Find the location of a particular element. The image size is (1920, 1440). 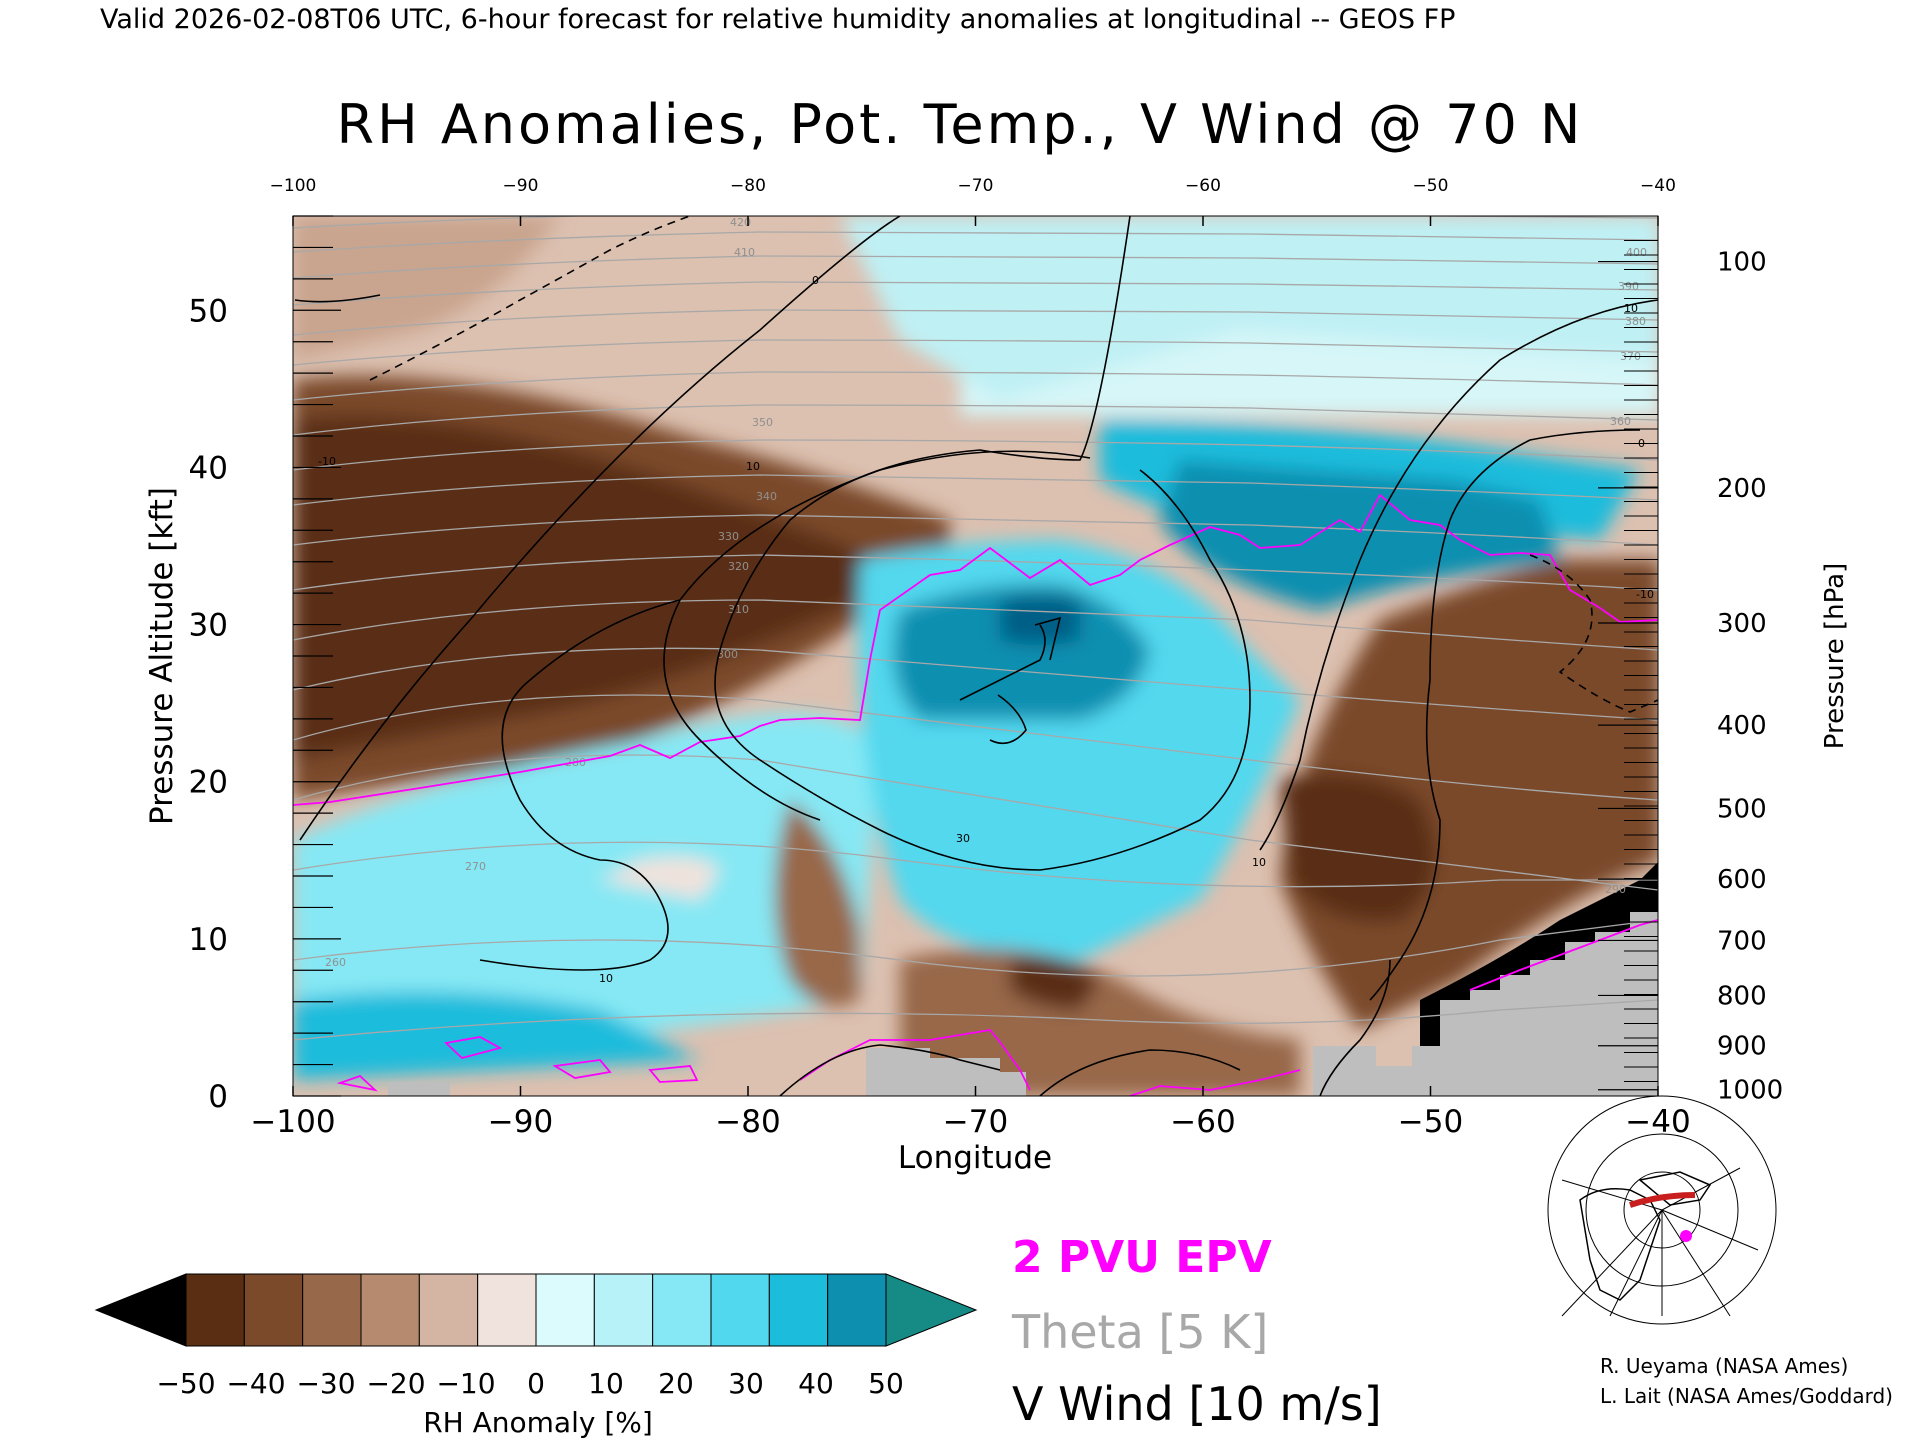

x-top-tick-label: −70 is located at coordinates (976, 186).